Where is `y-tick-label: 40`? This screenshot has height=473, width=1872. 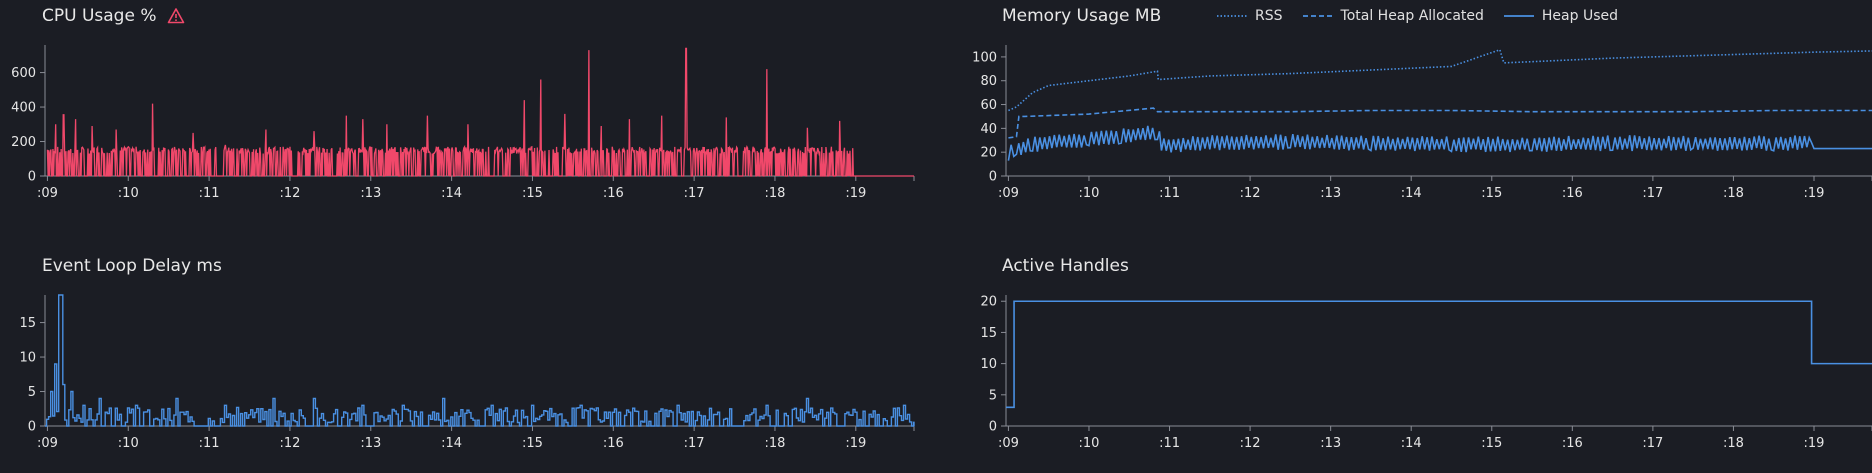 y-tick-label: 40 is located at coordinates (988, 129).